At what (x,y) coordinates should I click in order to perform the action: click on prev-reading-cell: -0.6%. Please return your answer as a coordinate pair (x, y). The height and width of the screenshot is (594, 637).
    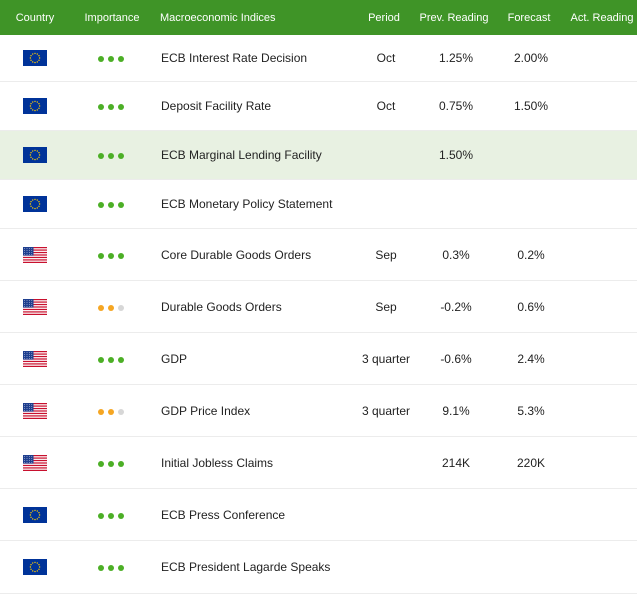
    Looking at the image, I should click on (456, 358).